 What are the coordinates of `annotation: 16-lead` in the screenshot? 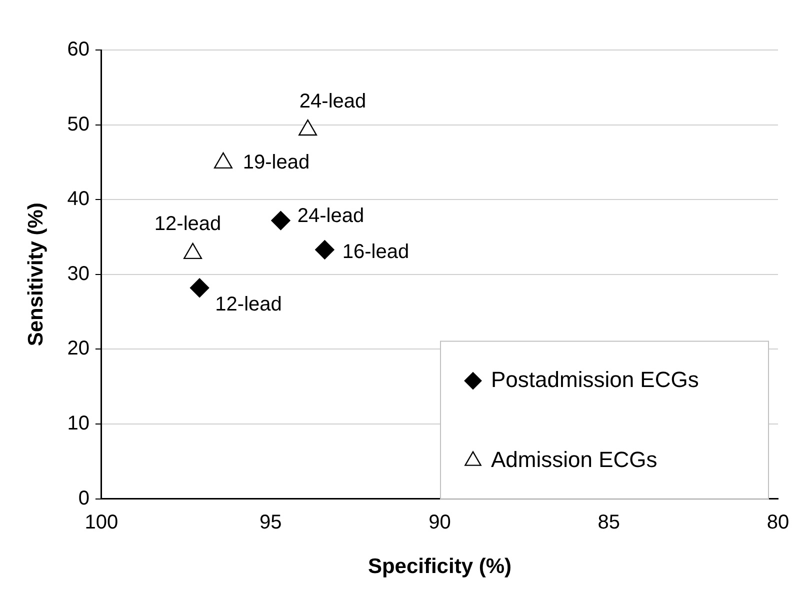 It's located at (376, 252).